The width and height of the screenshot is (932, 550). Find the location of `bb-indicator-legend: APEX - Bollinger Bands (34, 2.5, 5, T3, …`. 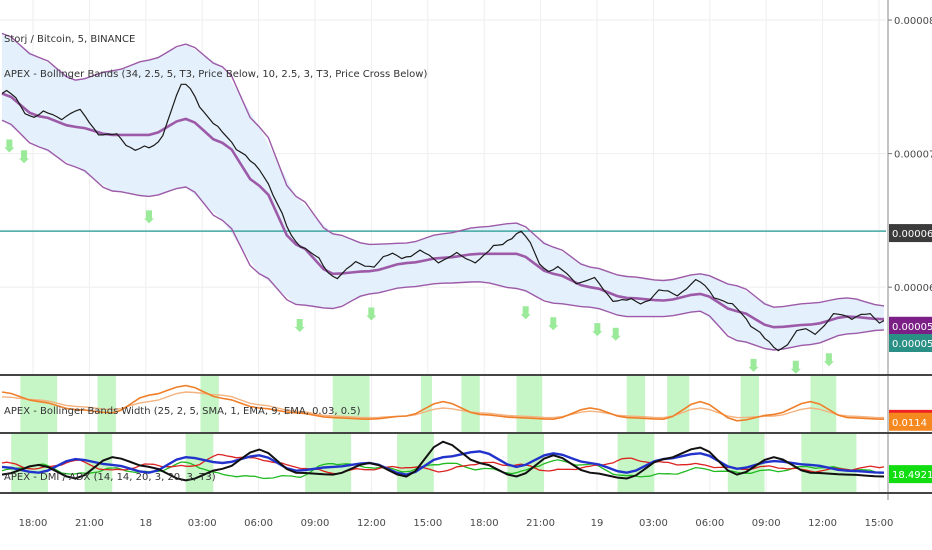

bb-indicator-legend: APEX - Bollinger Bands (34, 2.5, 5, T3, … is located at coordinates (215, 74).